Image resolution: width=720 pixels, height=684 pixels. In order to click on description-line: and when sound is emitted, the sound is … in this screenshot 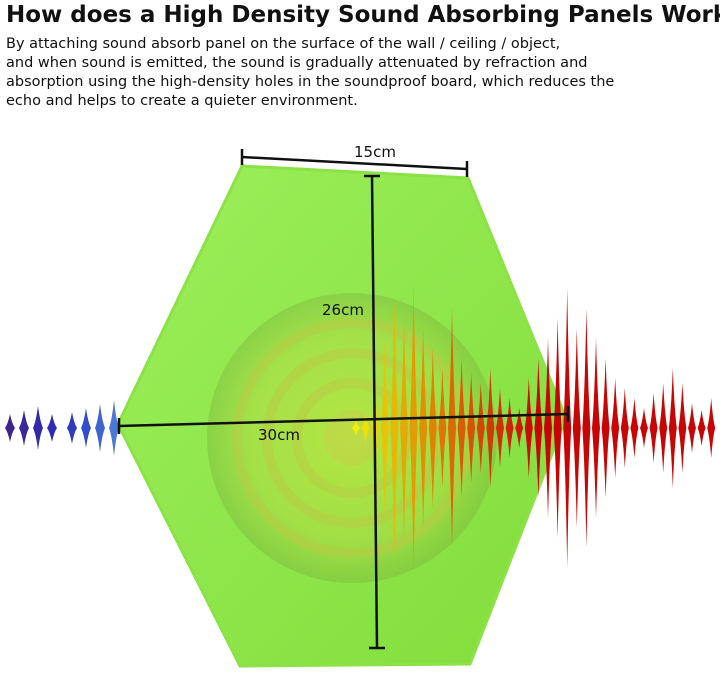, I will do `click(296, 63)`.